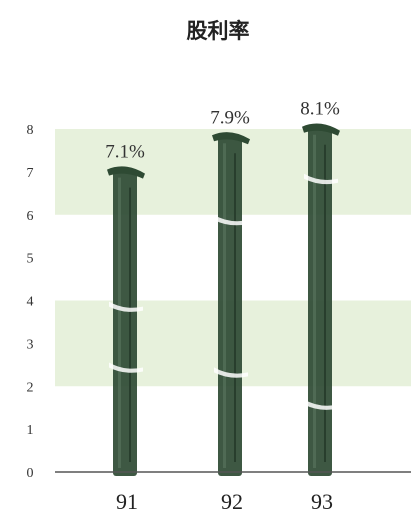 This screenshot has height=526, width=411. Describe the element at coordinates (30, 387) in the screenshot. I see `y-tick-label-2: 2` at that location.